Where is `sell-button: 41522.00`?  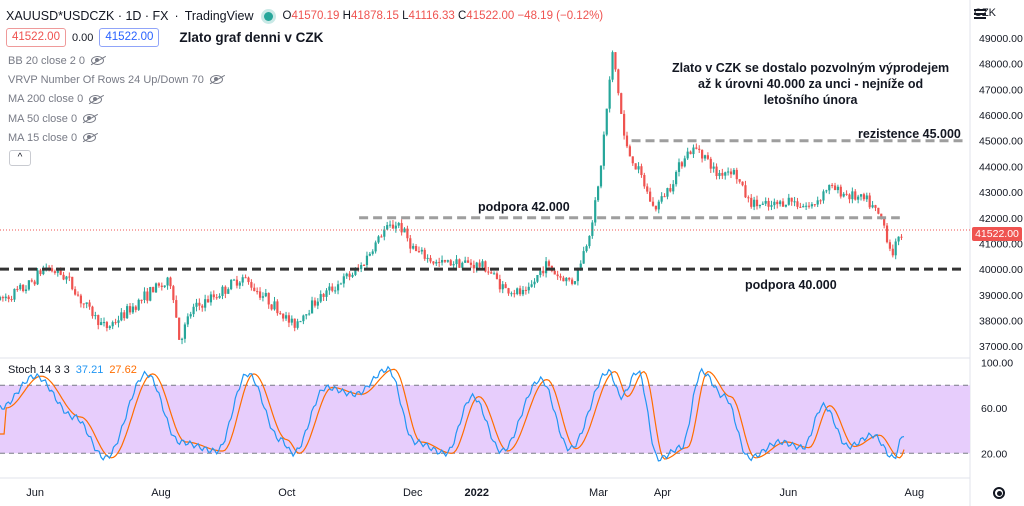
sell-button: 41522.00 is located at coordinates (36, 37).